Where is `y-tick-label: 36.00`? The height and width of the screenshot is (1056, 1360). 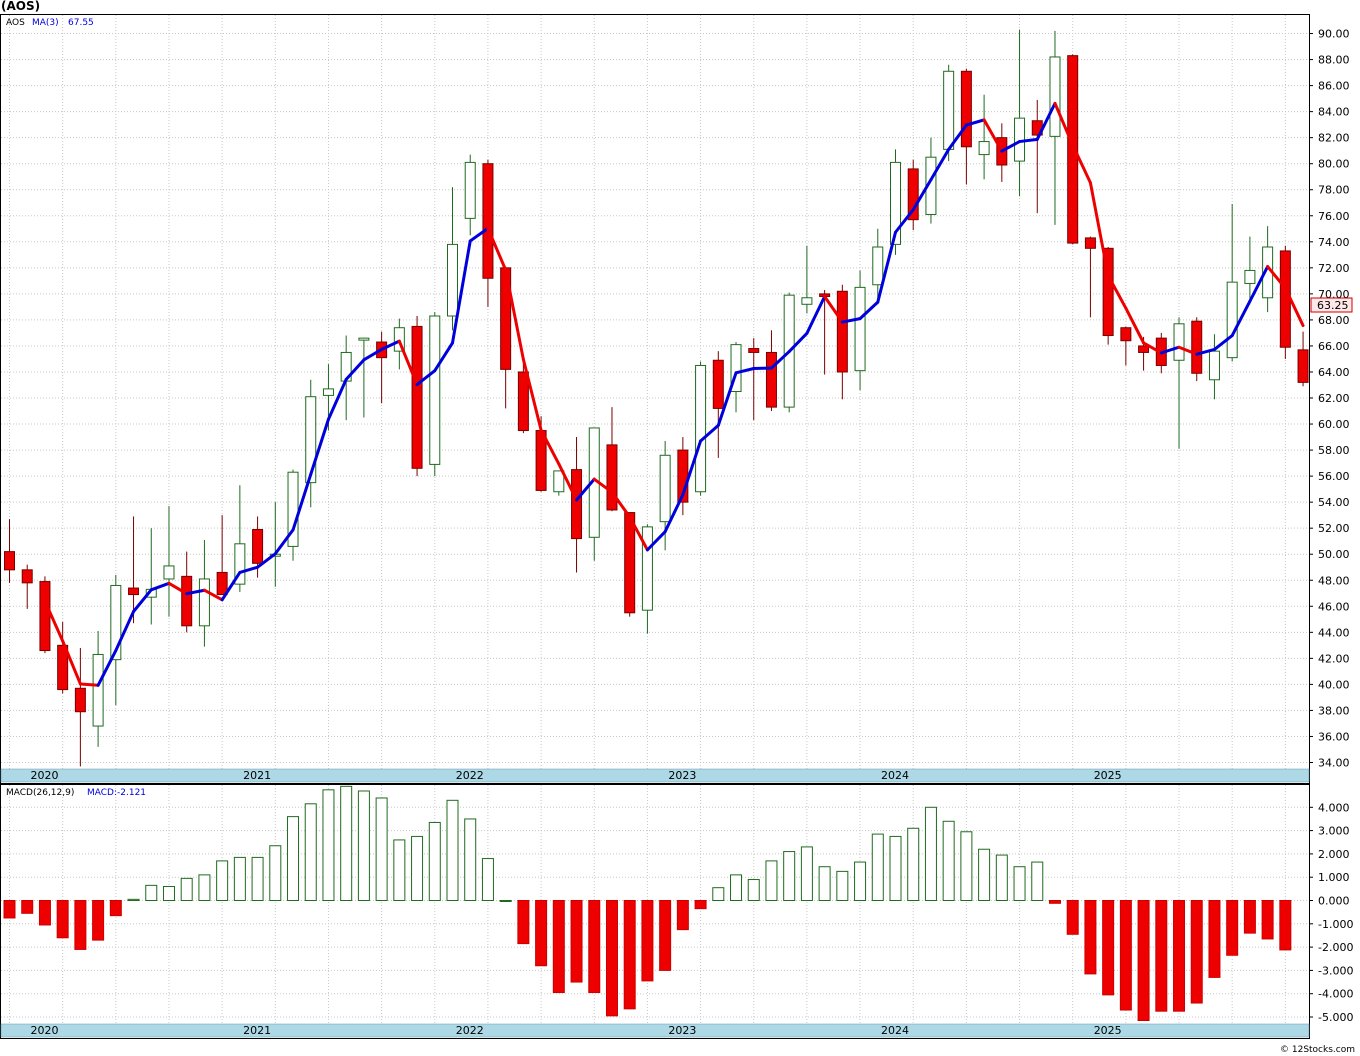
y-tick-label: 36.00 is located at coordinates (1334, 736).